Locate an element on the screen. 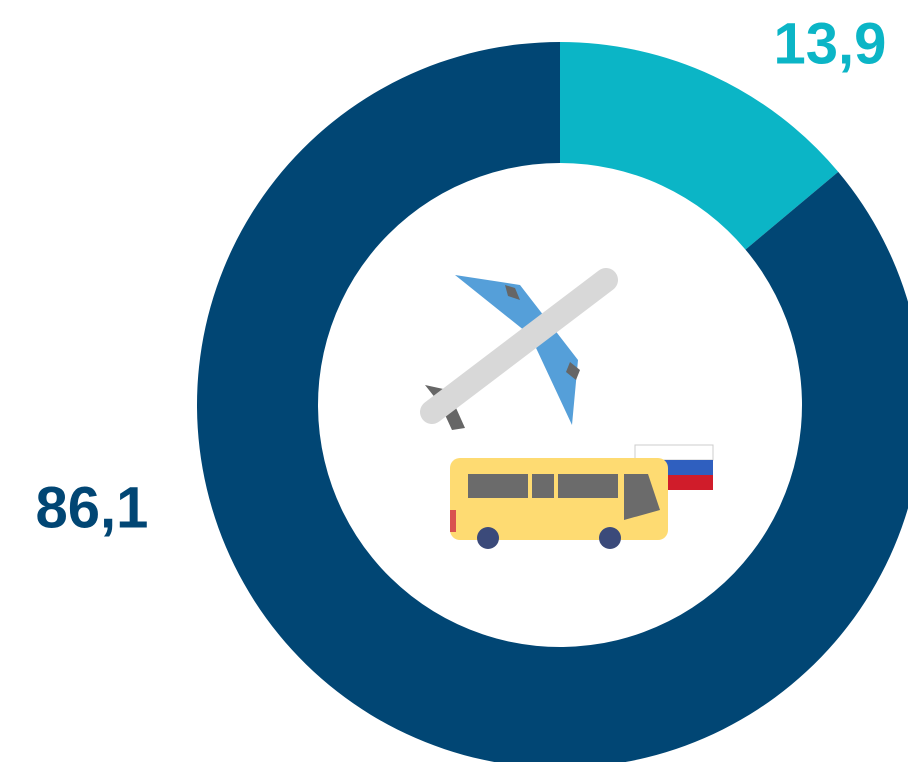 Image resolution: width=908 pixels, height=762 pixels. value-label: 13,9 is located at coordinates (830, 43).